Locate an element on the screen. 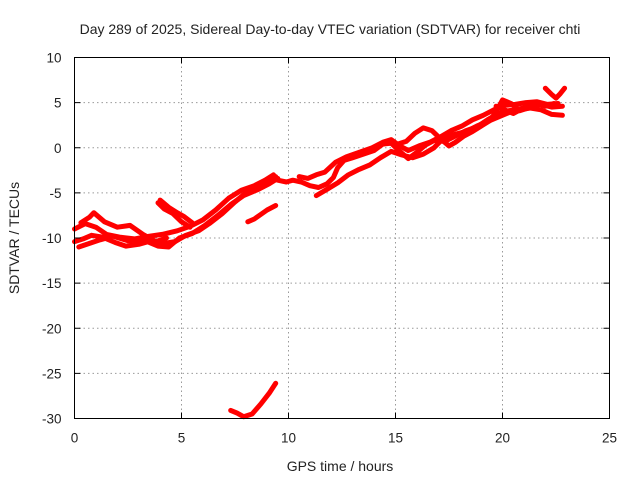 The image size is (640, 480). x-axis-label: GPS time / hours is located at coordinates (340, 466).